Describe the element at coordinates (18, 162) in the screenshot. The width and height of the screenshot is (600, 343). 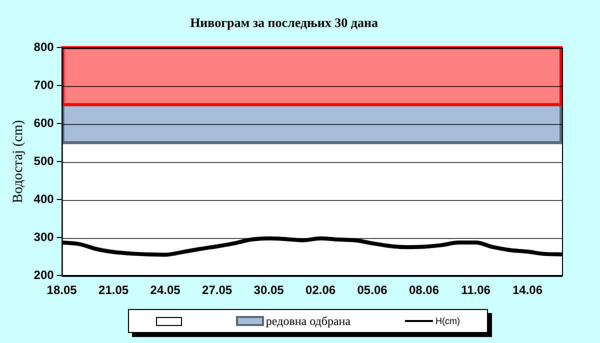
I see `y-axis-title: Водостај (cm)` at that location.